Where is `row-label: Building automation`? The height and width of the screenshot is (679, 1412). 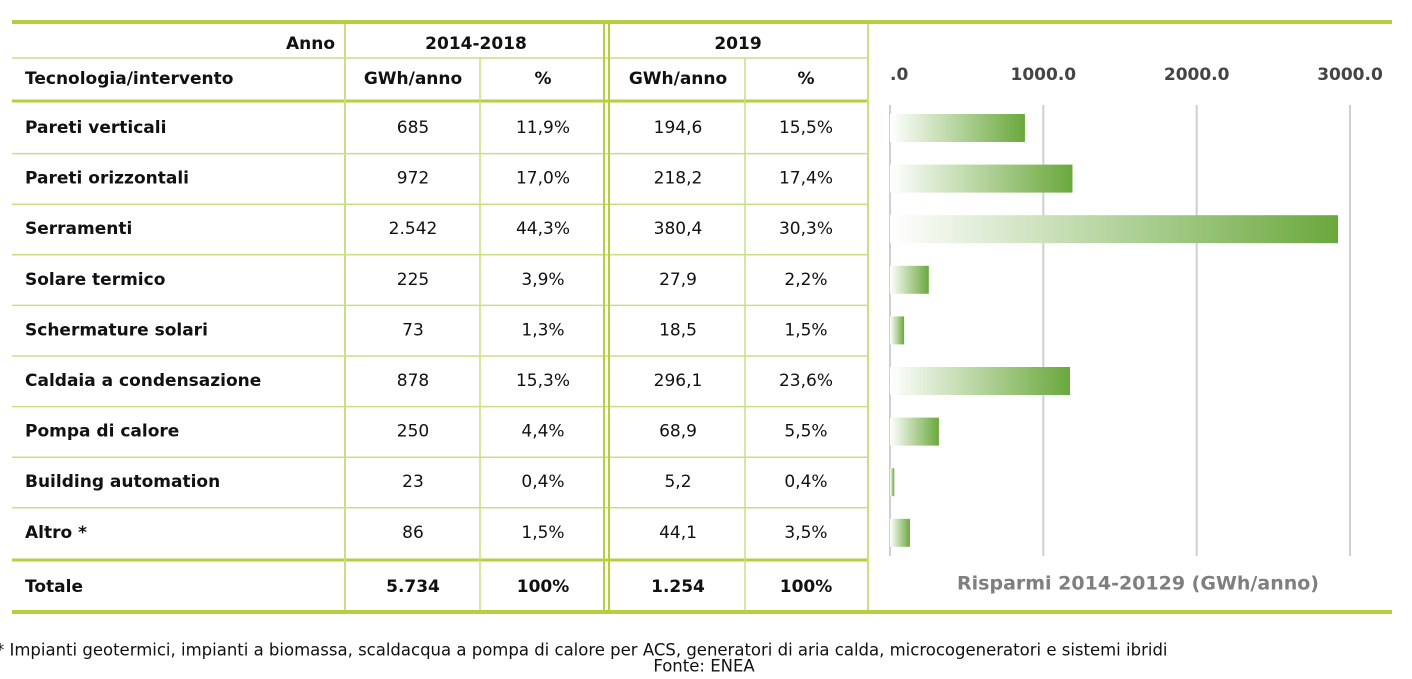
row-label: Building automation is located at coordinates (122, 482).